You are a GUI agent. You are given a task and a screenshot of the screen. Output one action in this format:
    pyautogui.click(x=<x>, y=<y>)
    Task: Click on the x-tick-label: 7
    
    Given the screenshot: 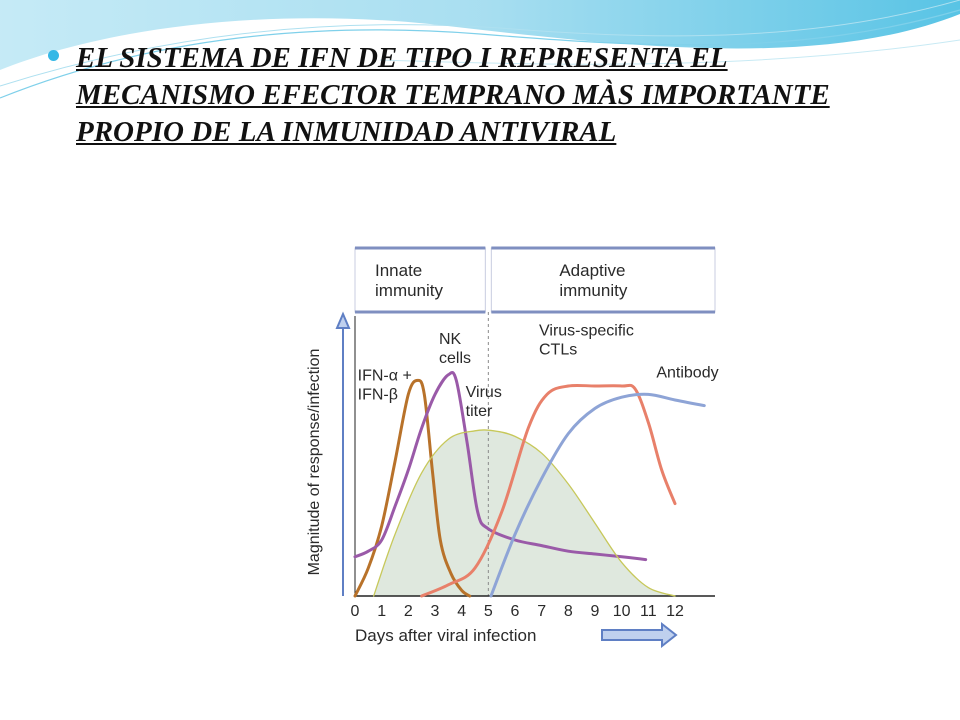 What is the action you would take?
    pyautogui.click(x=541, y=611)
    